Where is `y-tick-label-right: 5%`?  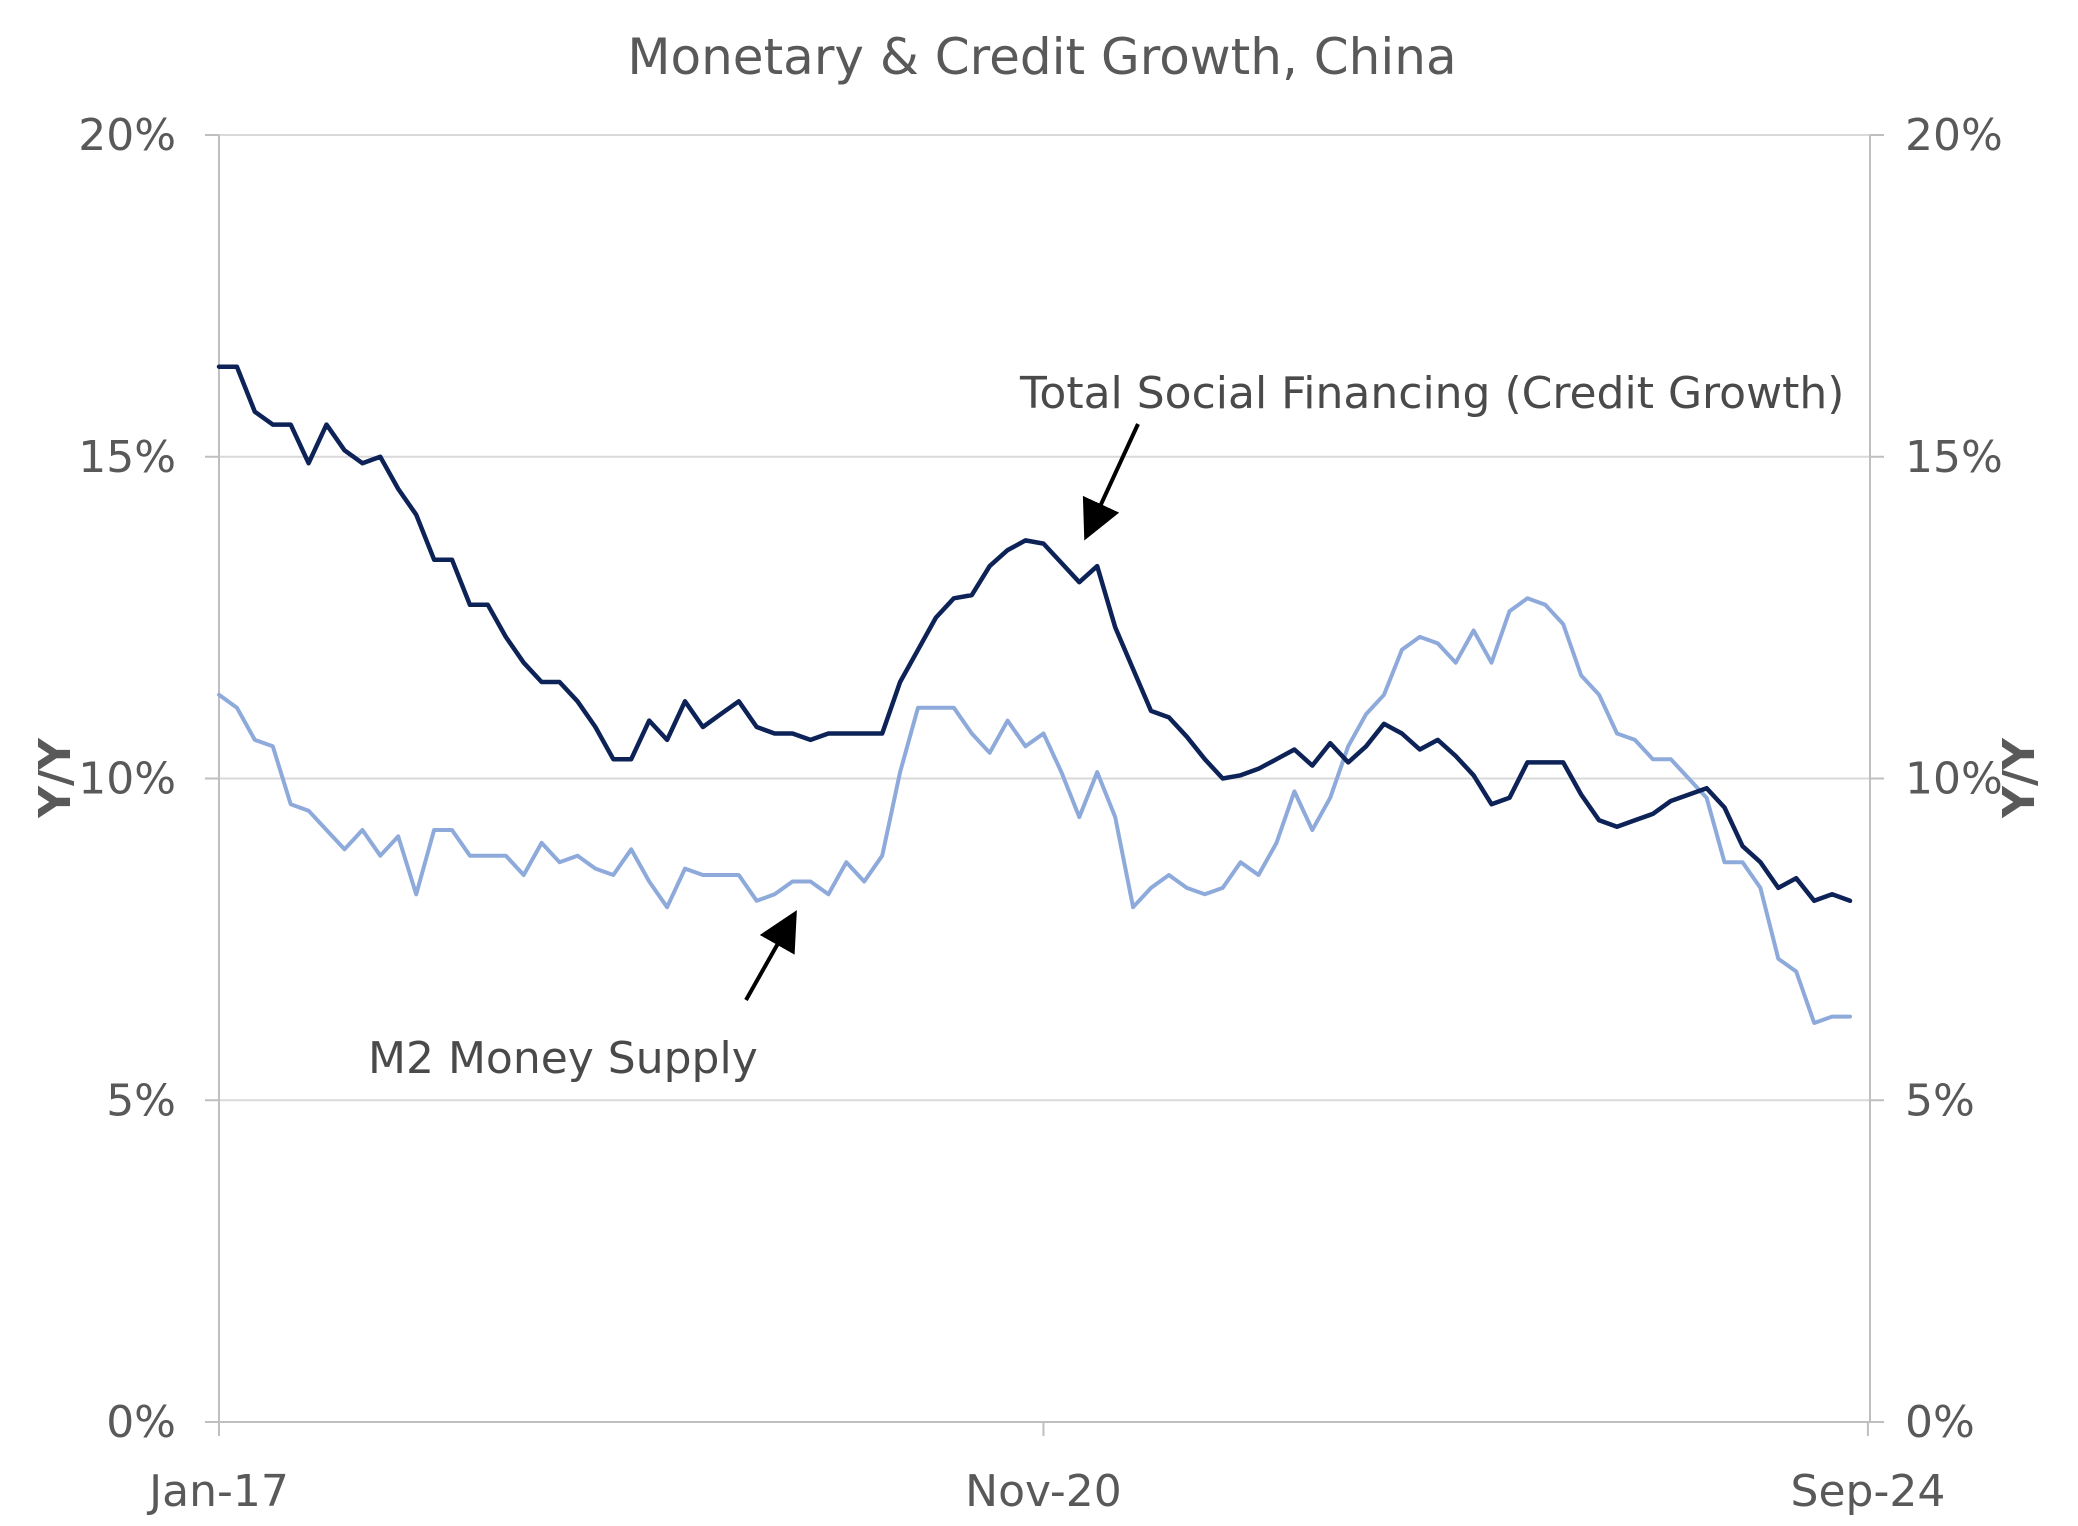
y-tick-label-right: 5% is located at coordinates (1940, 1100).